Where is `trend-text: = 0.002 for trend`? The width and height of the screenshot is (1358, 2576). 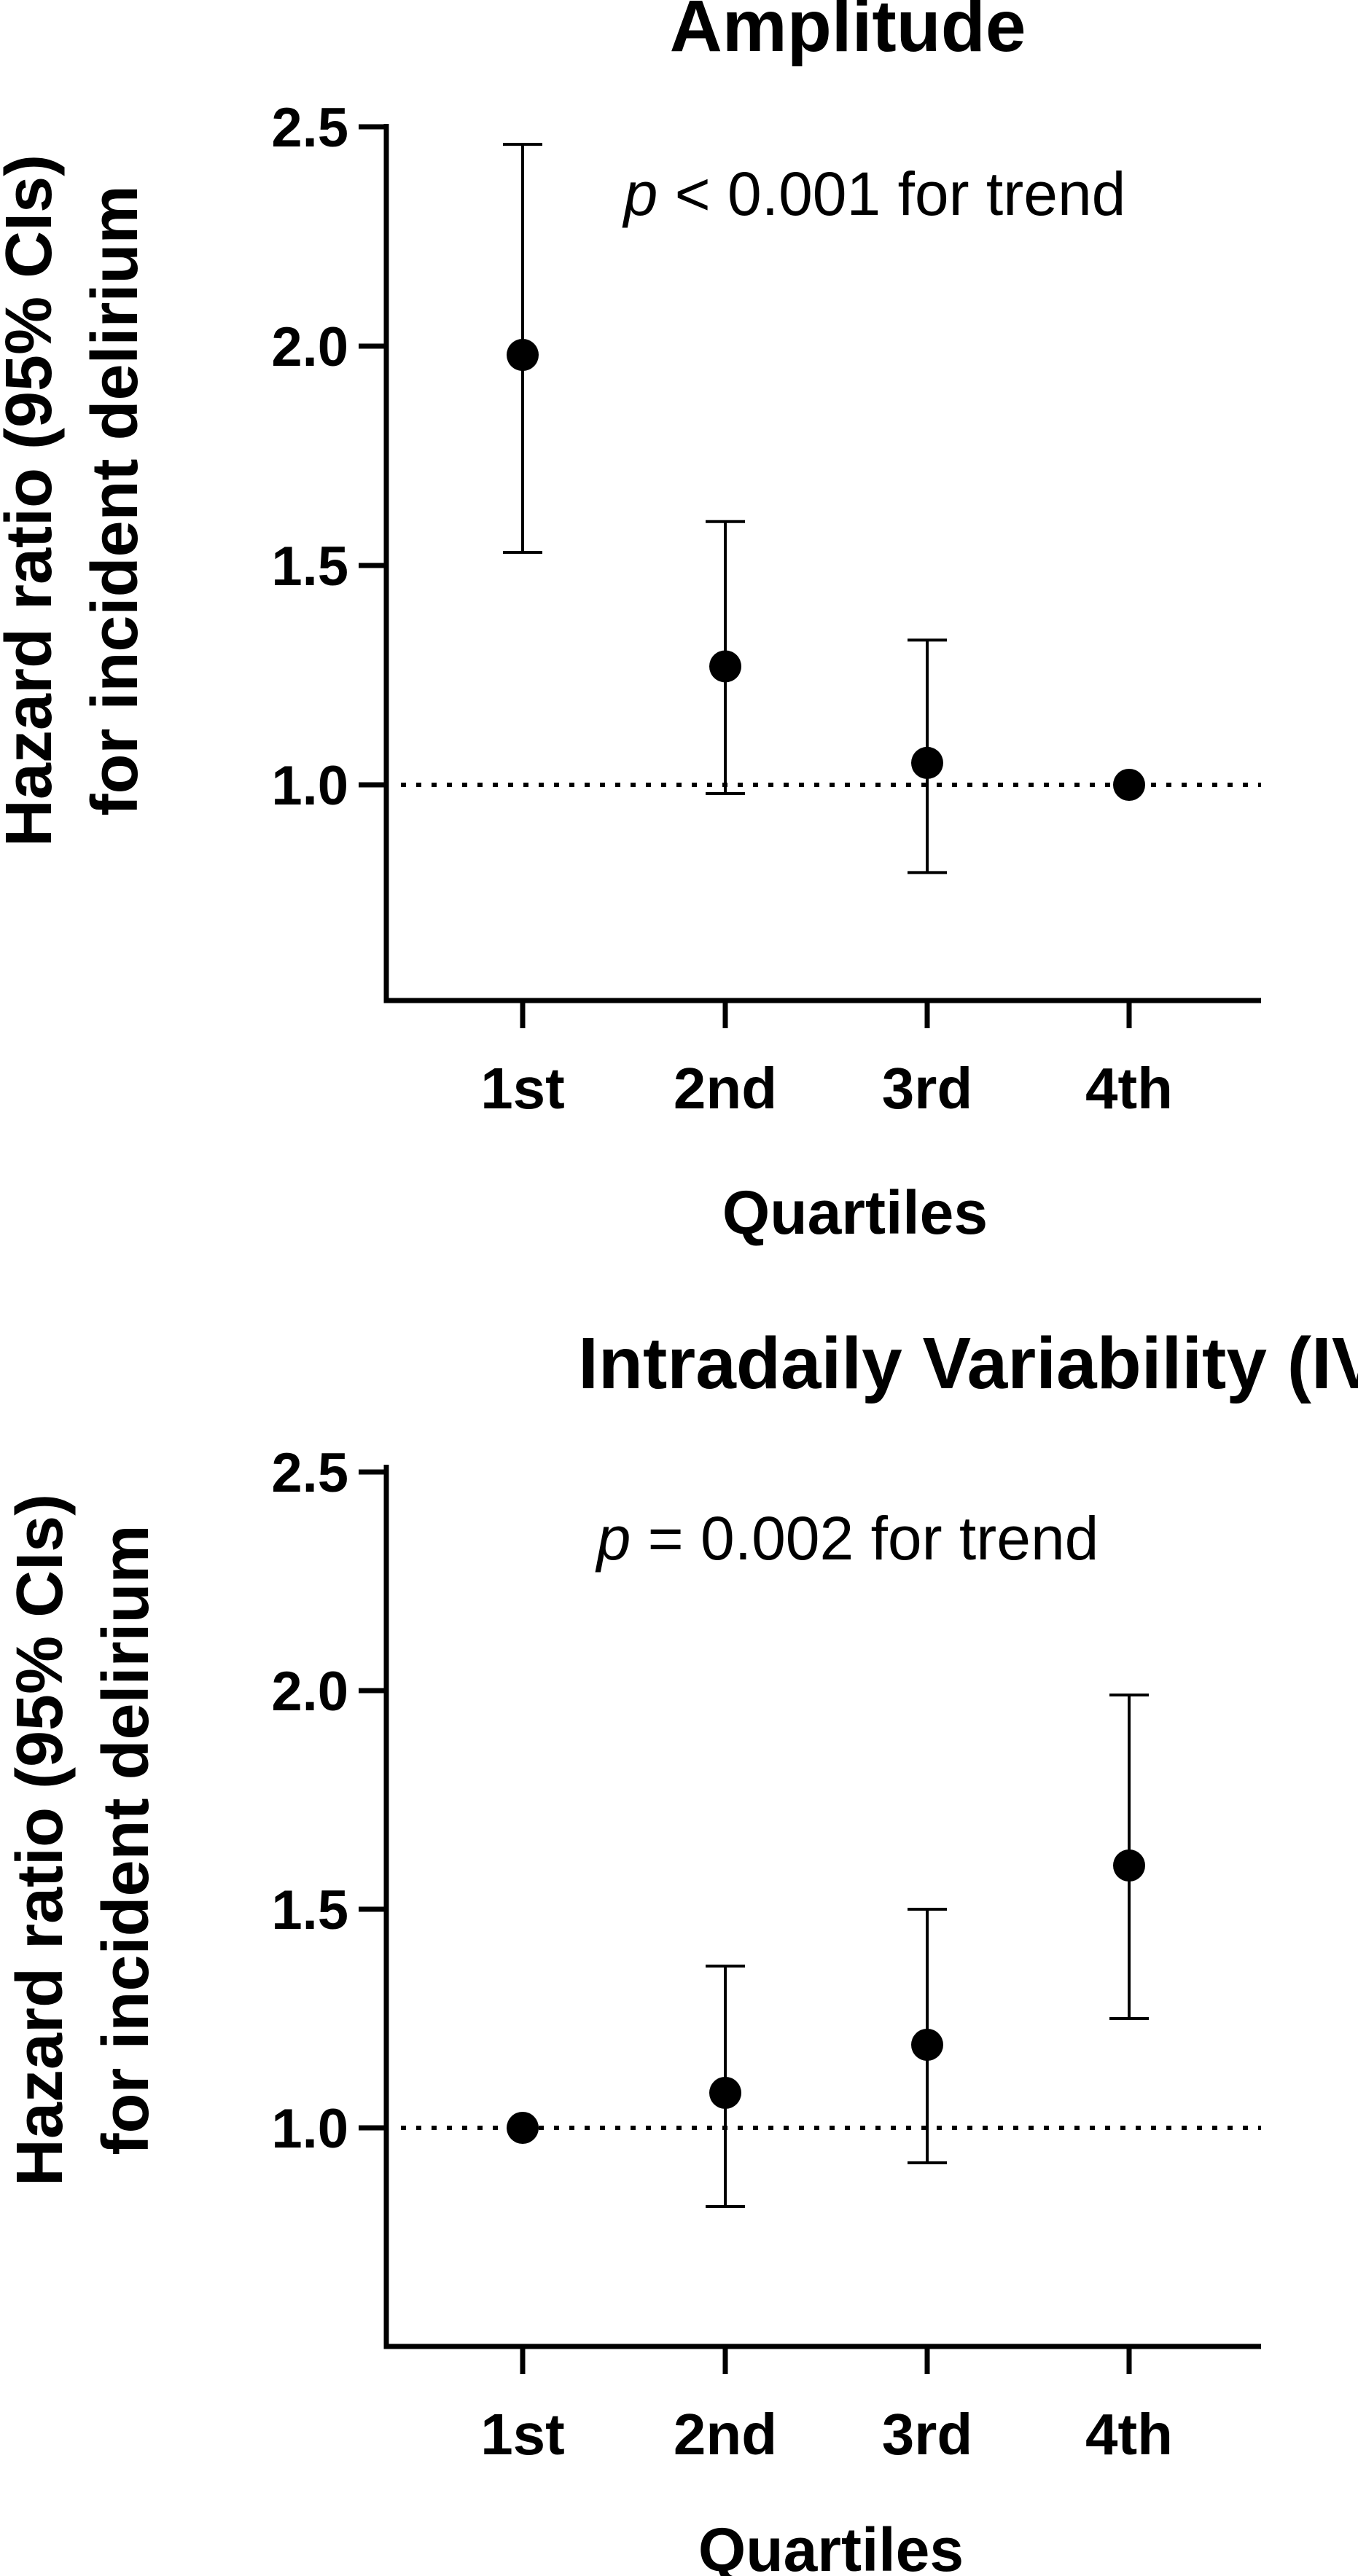 trend-text: = 0.002 for trend is located at coordinates (865, 1538).